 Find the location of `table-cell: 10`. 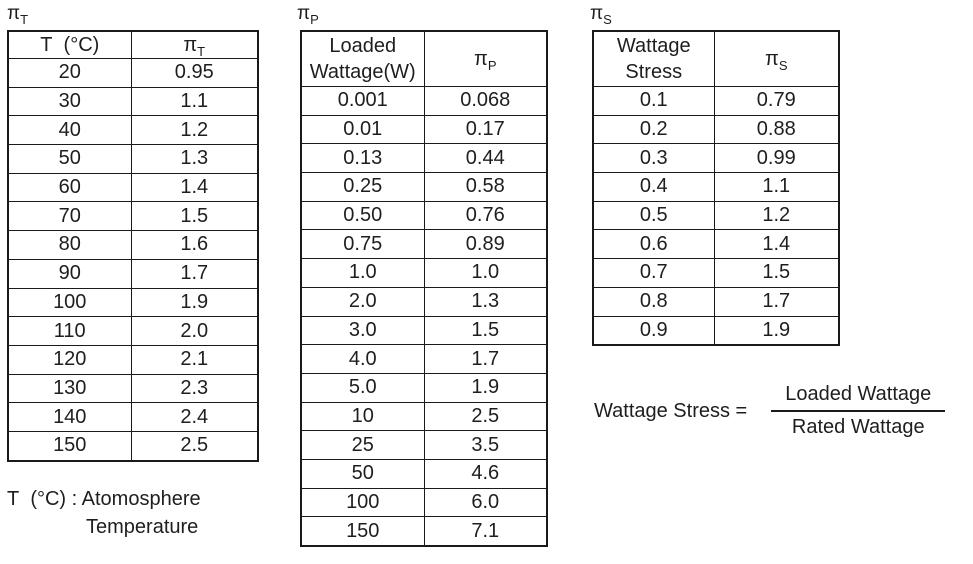

table-cell: 10 is located at coordinates (362, 416).